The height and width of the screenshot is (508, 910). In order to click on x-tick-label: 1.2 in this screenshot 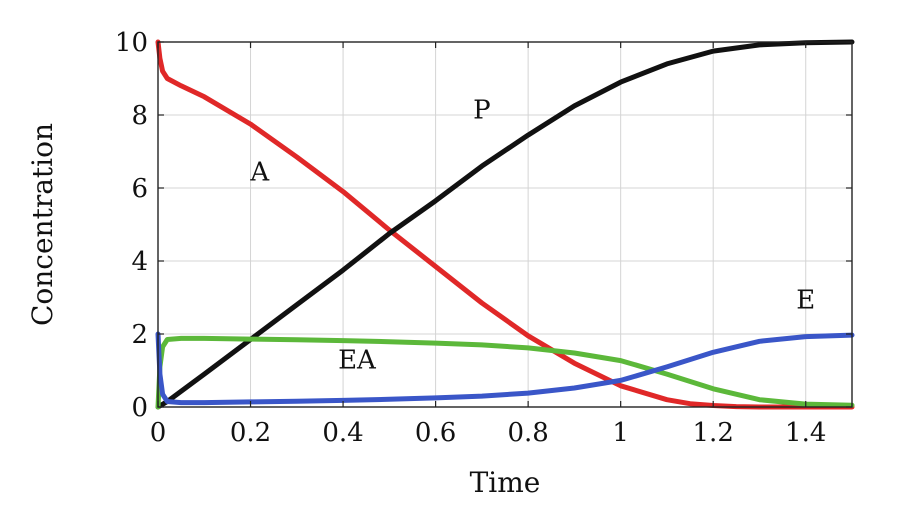, I will do `click(713, 433)`.